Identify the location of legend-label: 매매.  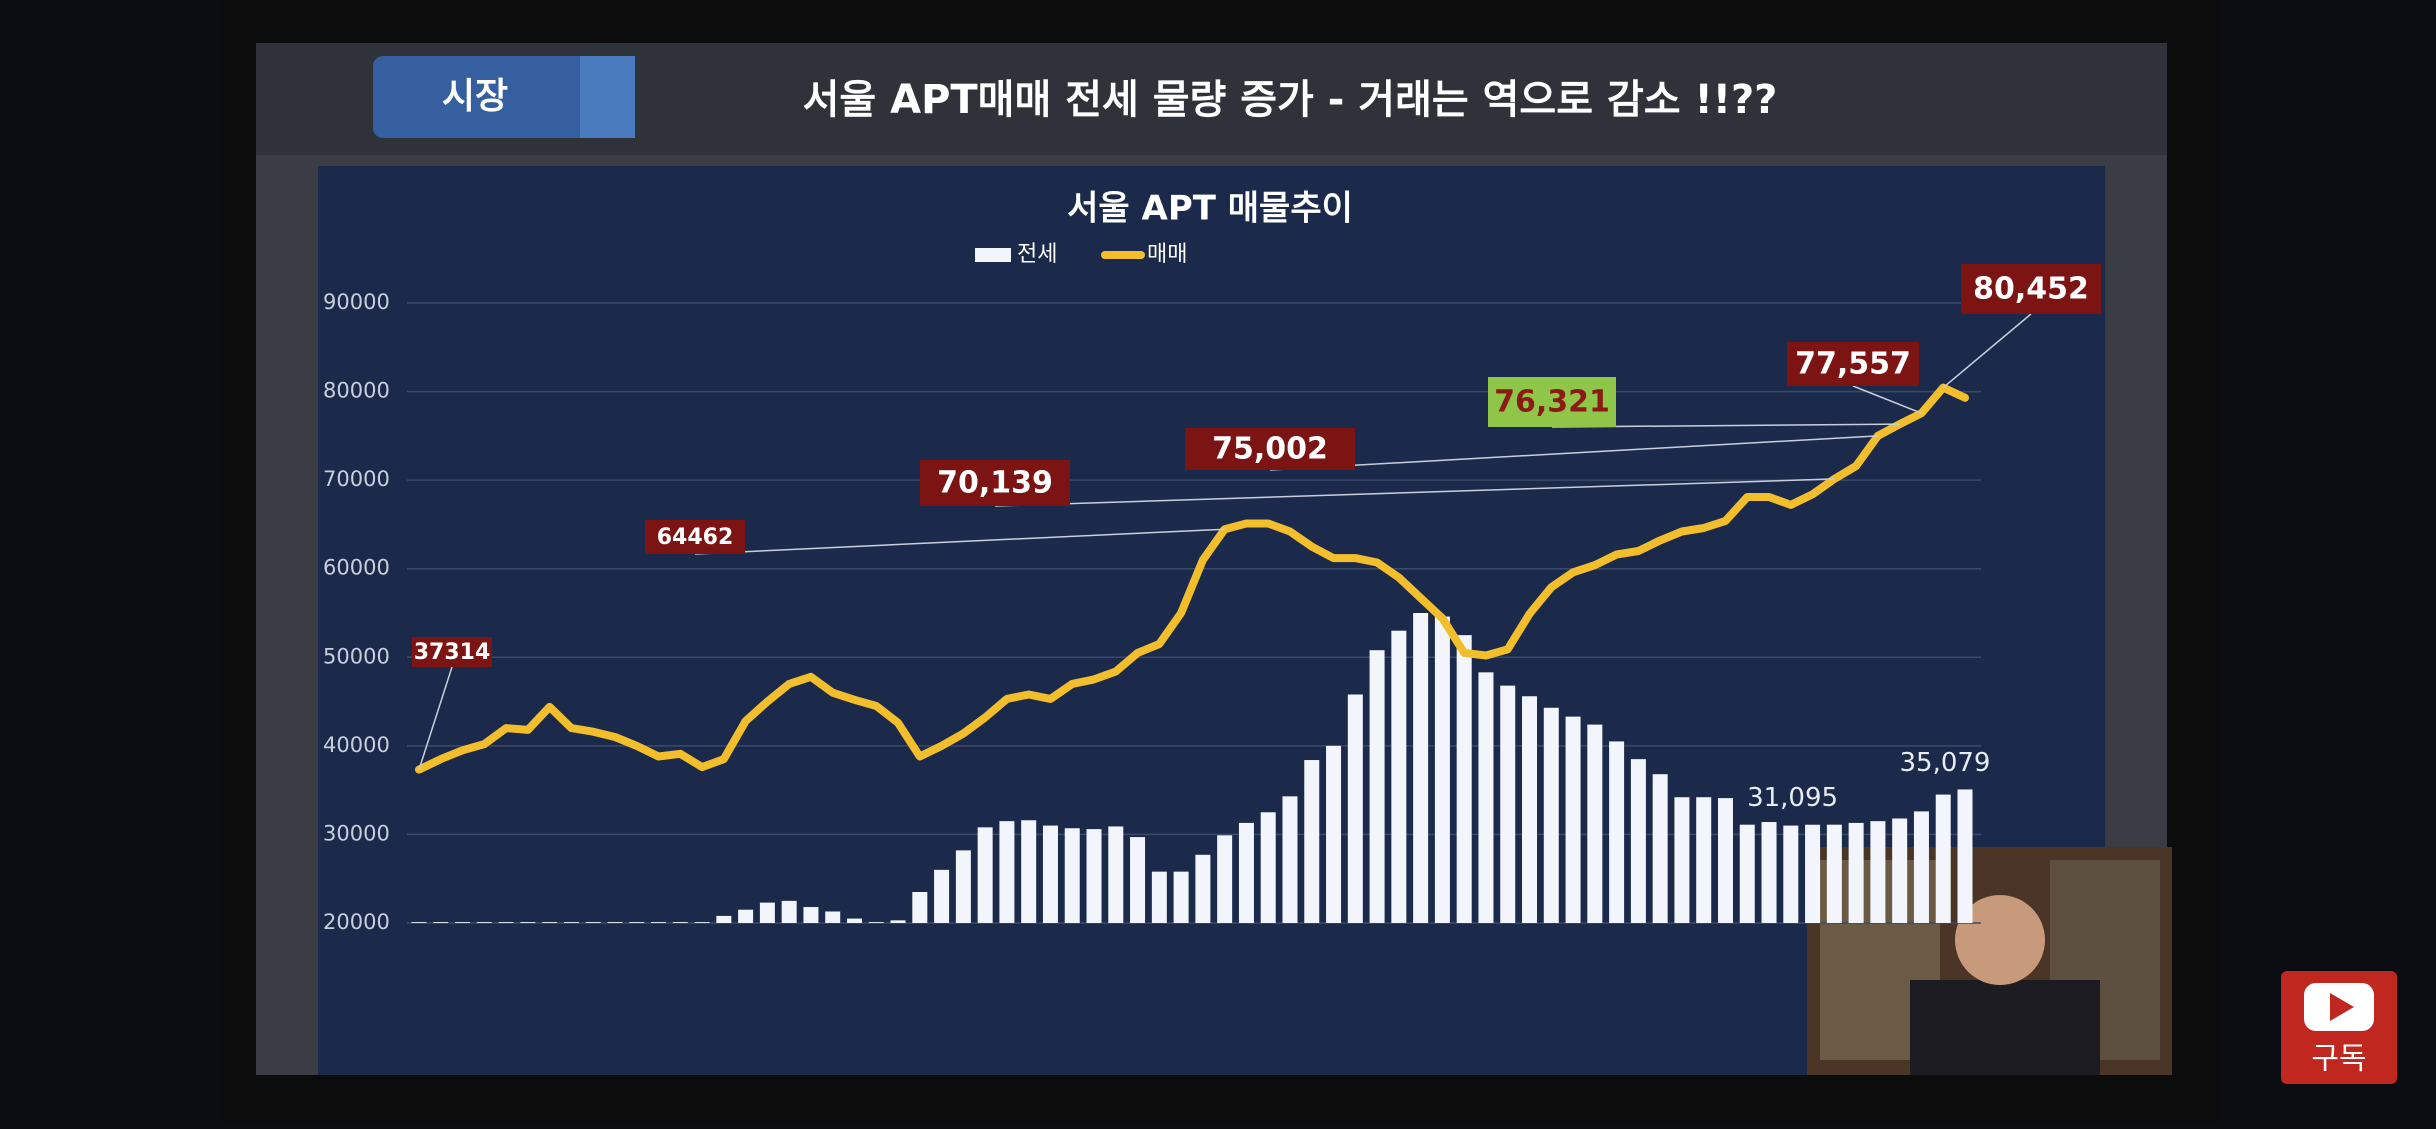
(1167, 254).